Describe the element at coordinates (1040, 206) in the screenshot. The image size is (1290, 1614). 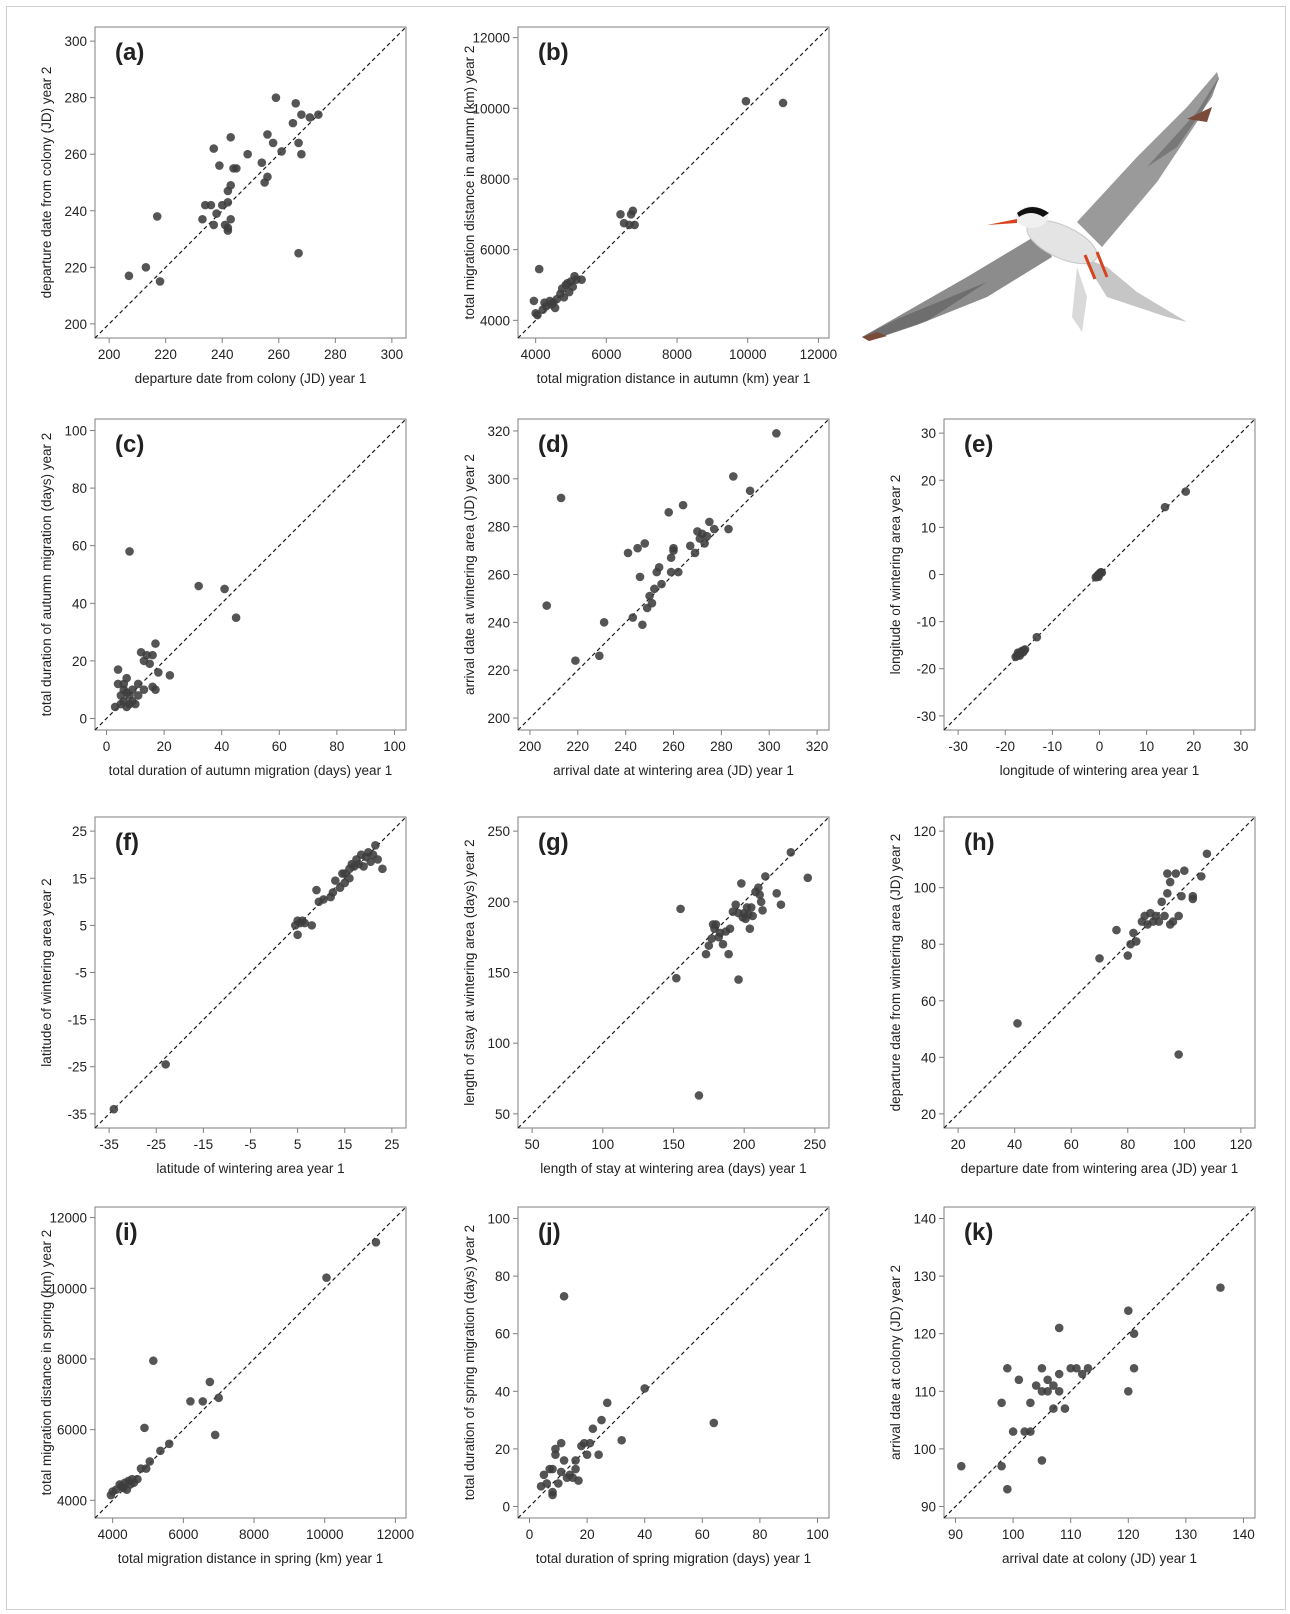
I see `tern-photo` at that location.